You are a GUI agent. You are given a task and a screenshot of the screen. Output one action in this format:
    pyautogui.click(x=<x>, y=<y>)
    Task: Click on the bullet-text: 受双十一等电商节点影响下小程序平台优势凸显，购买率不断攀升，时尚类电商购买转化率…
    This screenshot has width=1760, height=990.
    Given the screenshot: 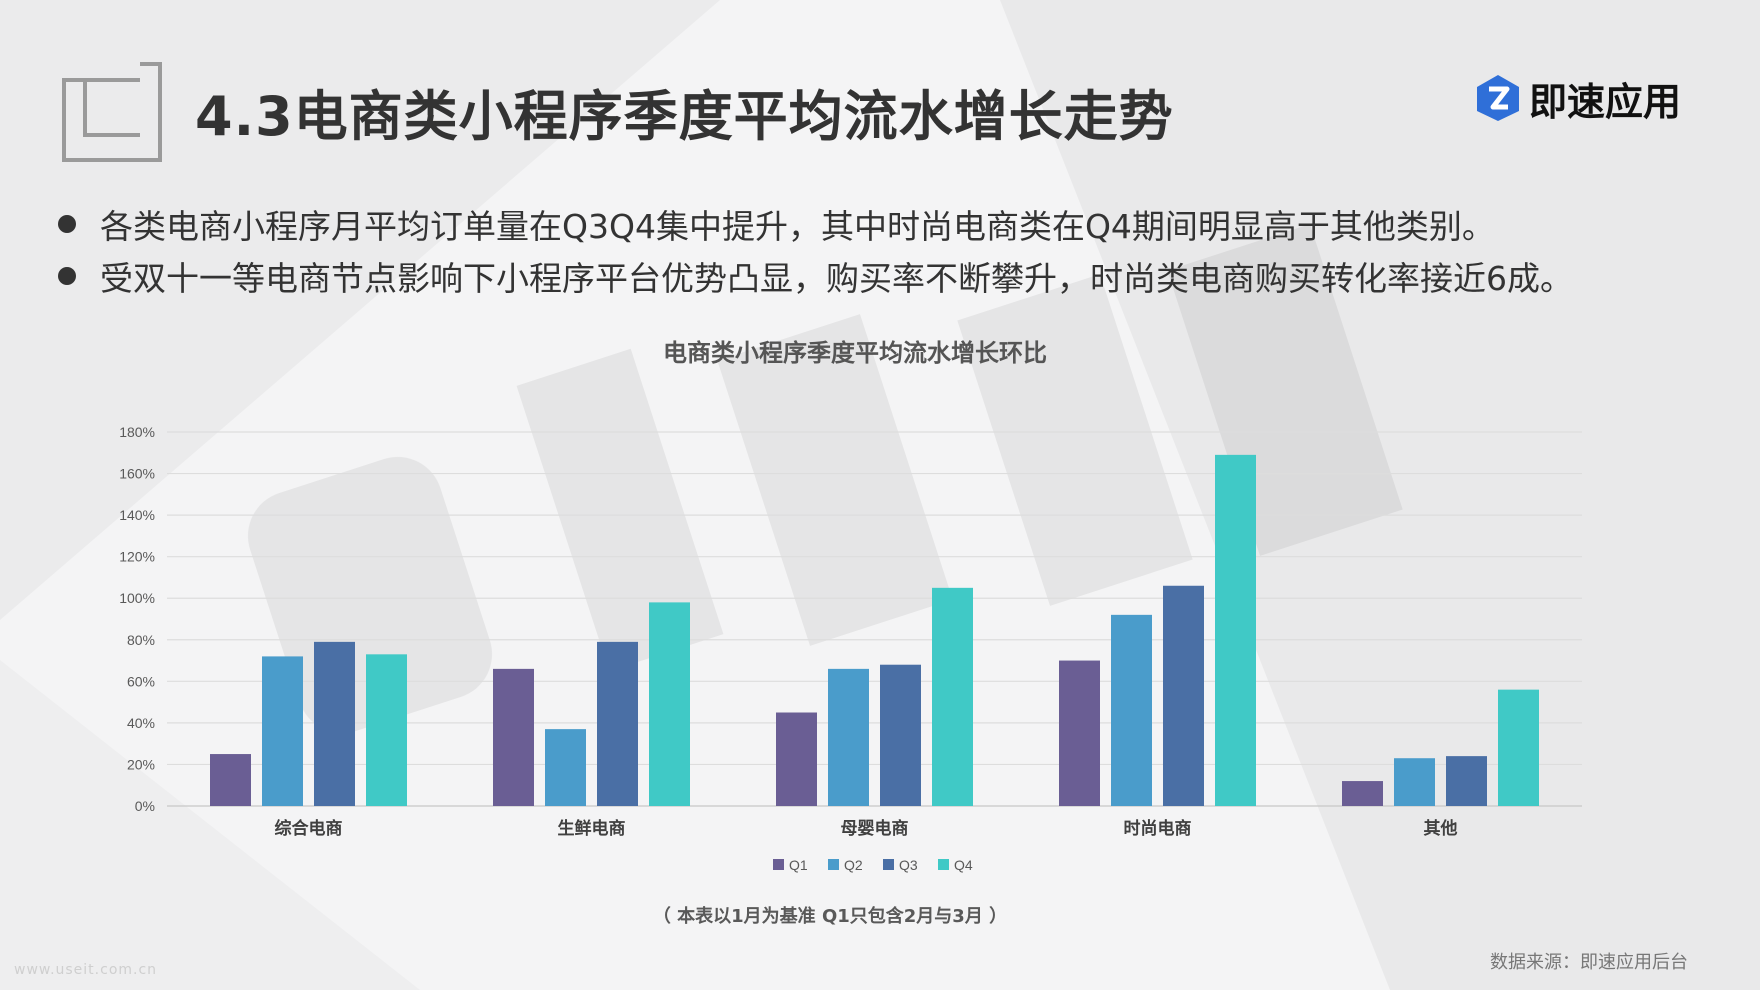 What is the action you would take?
    pyautogui.click(x=836, y=278)
    